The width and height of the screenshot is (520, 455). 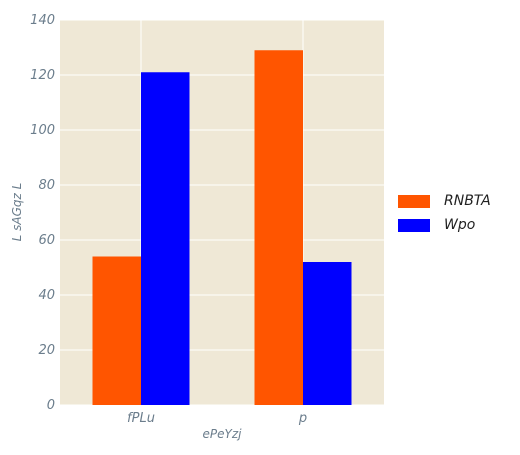 I want to click on y-tick-label: 140, so click(x=42, y=20).